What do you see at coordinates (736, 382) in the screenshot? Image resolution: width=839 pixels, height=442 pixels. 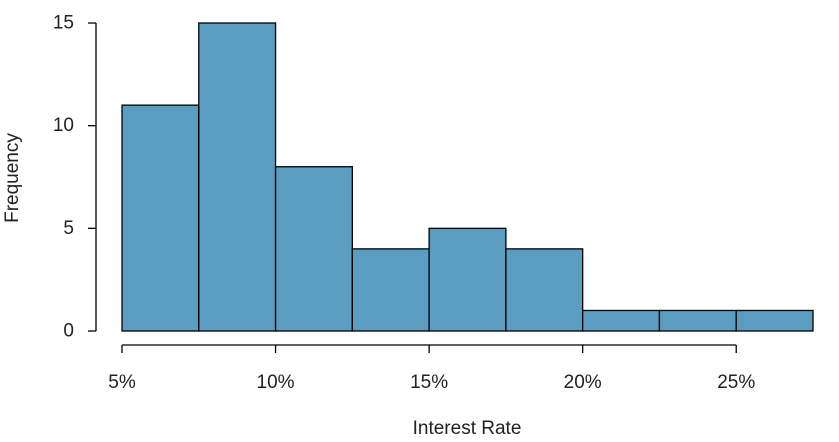 I see `x-tick-label: 25%` at bounding box center [736, 382].